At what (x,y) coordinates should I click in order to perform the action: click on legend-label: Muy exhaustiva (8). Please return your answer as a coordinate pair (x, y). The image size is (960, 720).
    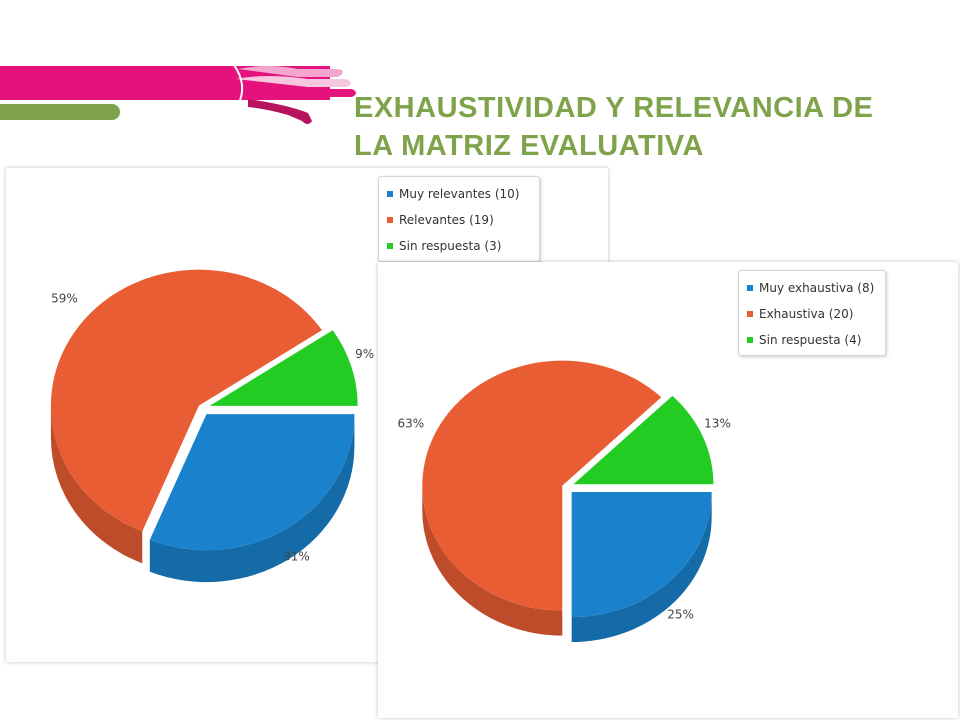
    Looking at the image, I should click on (817, 288).